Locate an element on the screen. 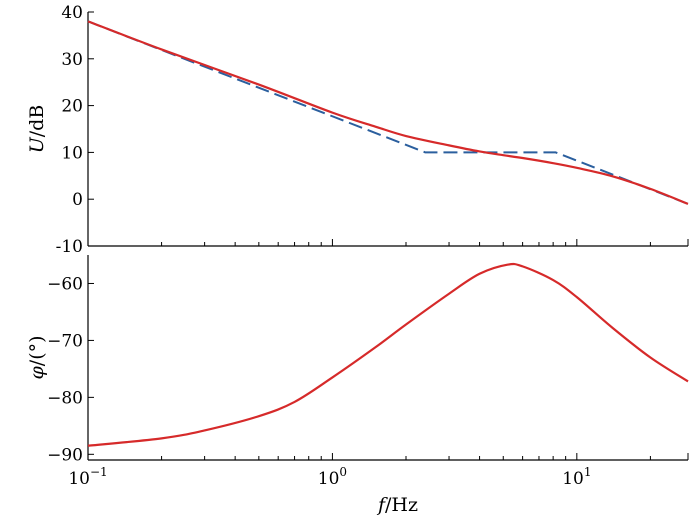 Image resolution: width=700 pixels, height=525 pixels. x-axis-title: f/Hz is located at coordinates (397, 505).